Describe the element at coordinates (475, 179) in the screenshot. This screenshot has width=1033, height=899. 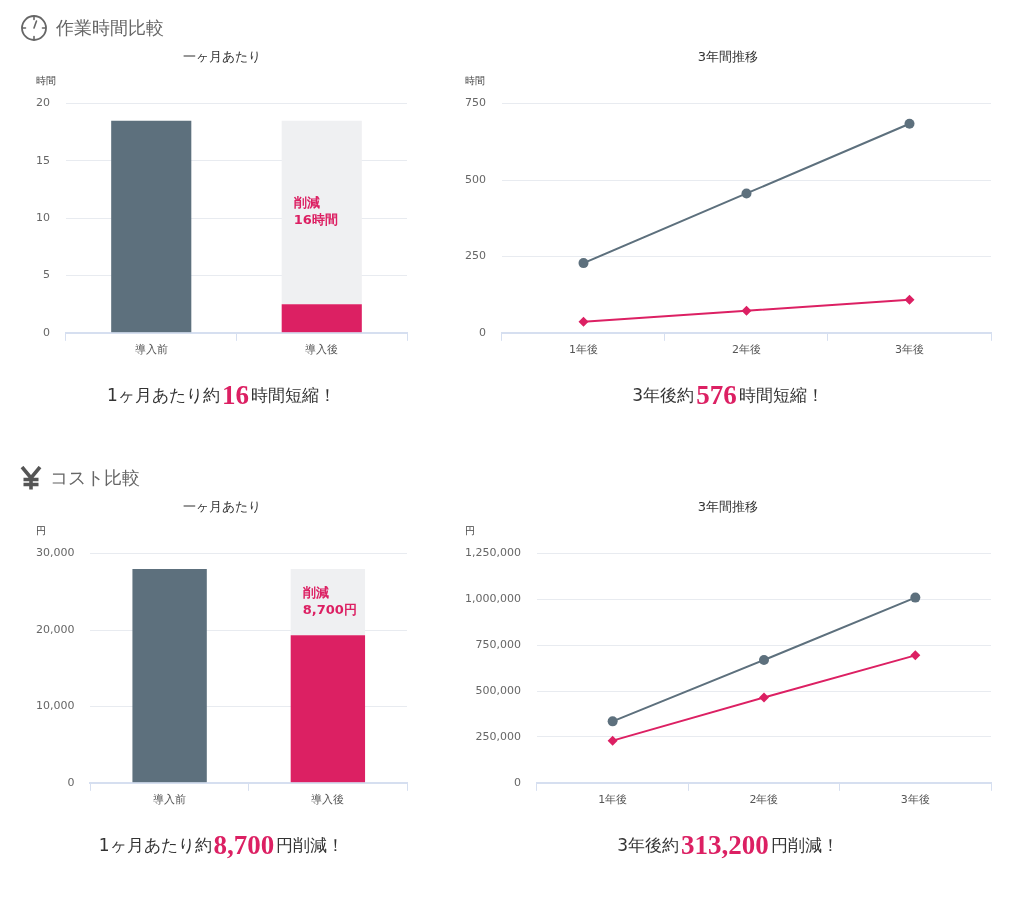
I see `y-tick-label: 500` at that location.